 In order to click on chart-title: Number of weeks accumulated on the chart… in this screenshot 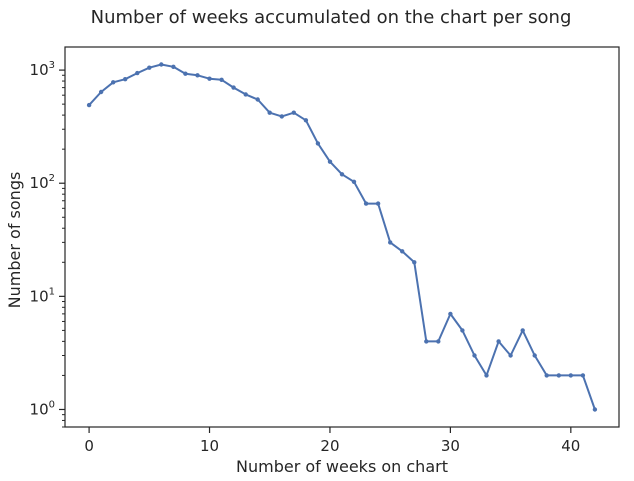, I will do `click(331, 17)`.